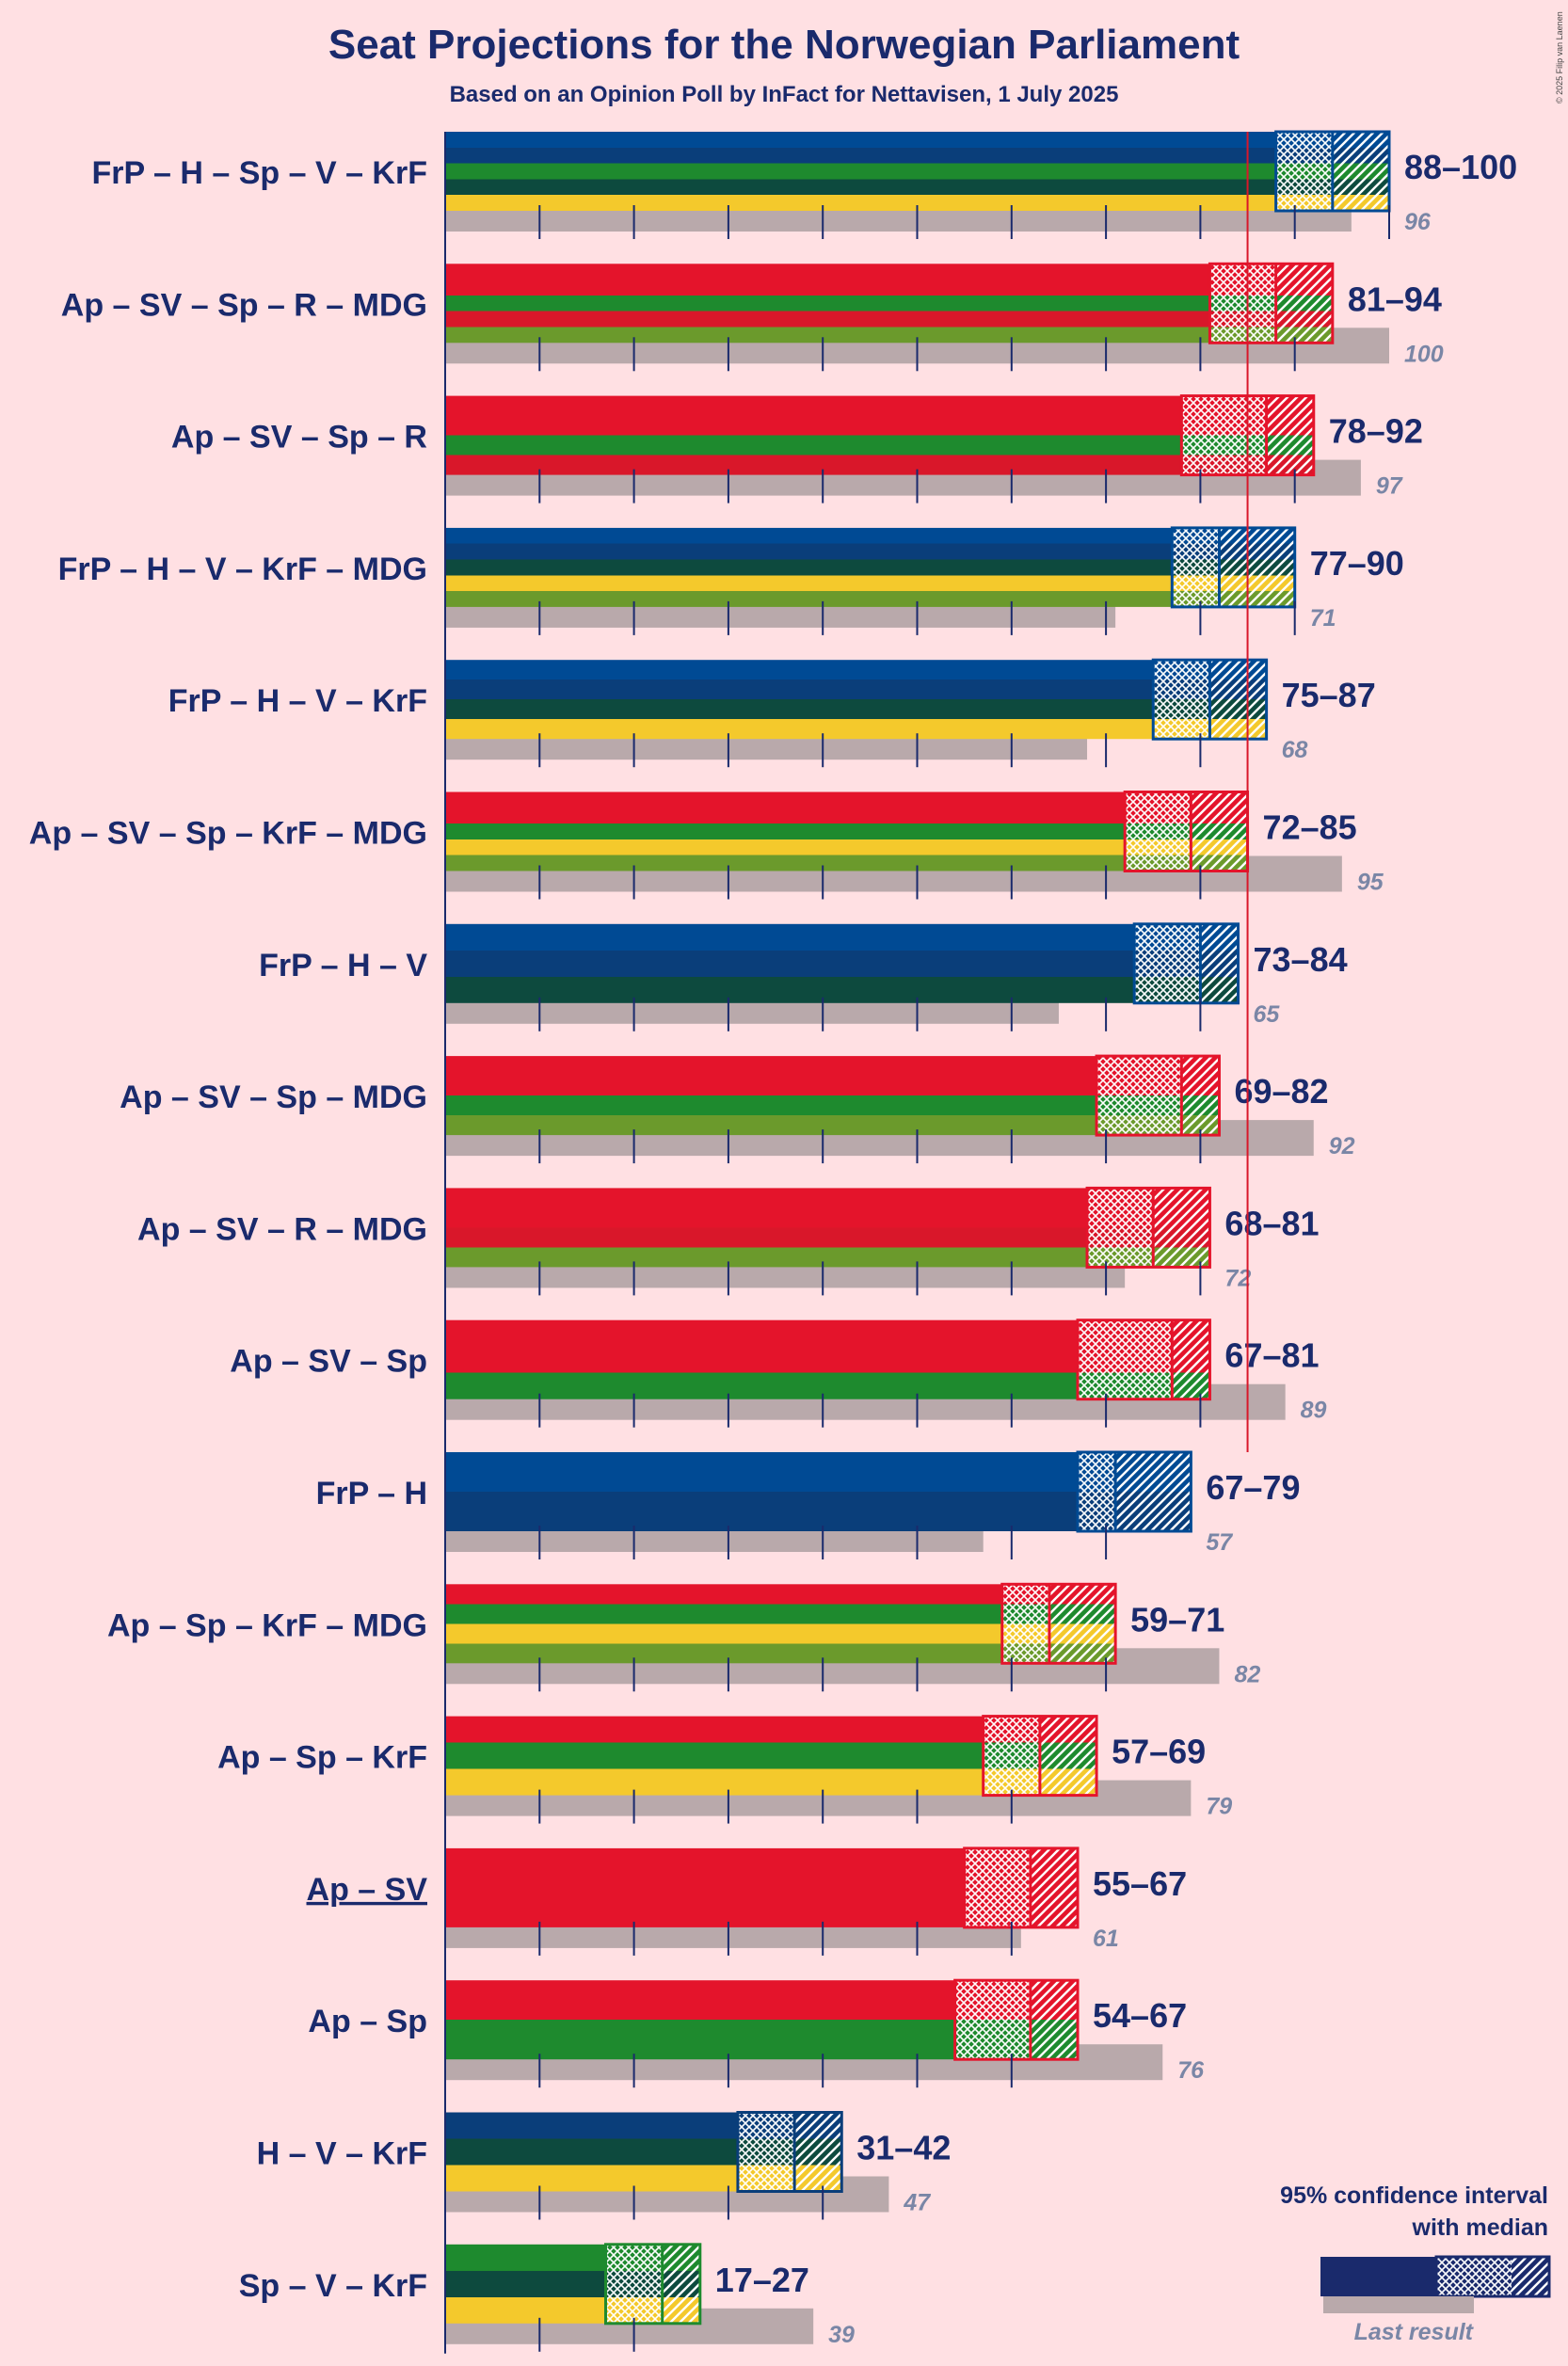 Image resolution: width=1568 pixels, height=2366 pixels. What do you see at coordinates (1106, 1939) in the screenshot?
I see `last-result-label: 61` at bounding box center [1106, 1939].